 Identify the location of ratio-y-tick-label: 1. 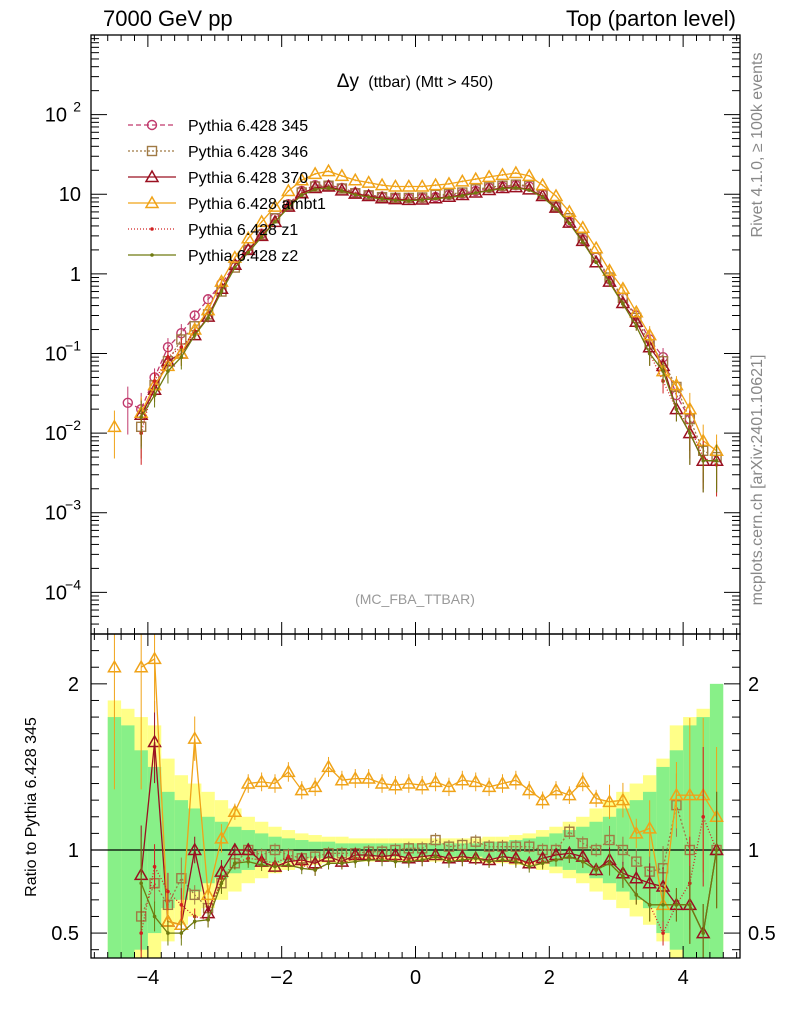
(73, 851).